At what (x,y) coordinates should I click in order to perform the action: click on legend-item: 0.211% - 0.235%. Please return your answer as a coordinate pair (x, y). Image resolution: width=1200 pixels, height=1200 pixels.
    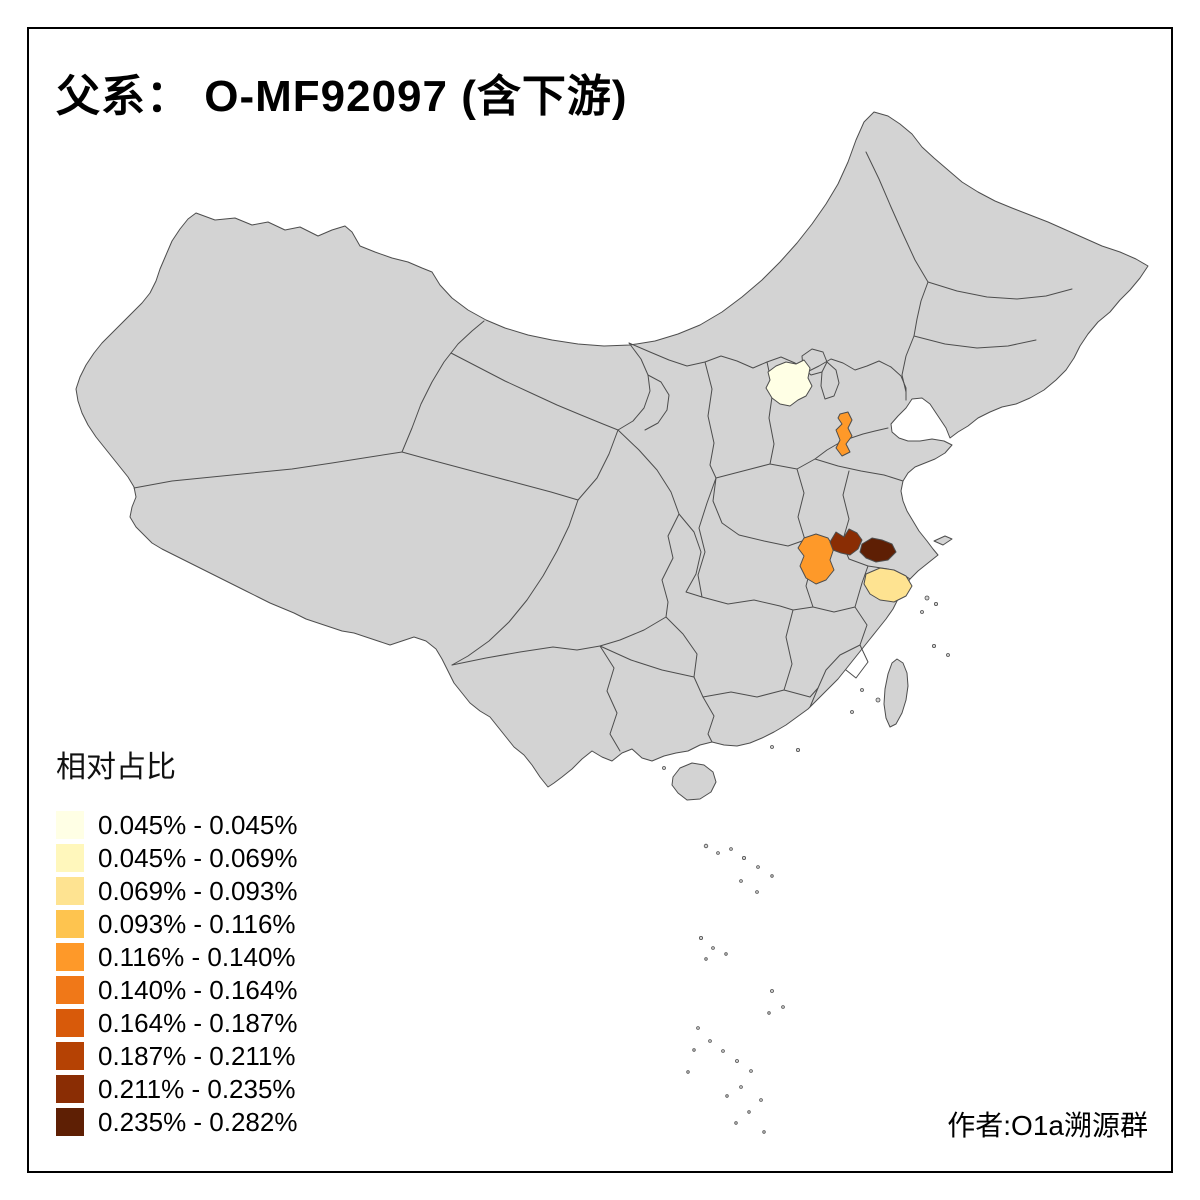
    Looking at the image, I should click on (176, 1088).